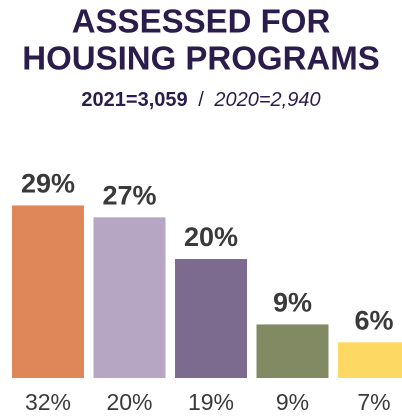 The height and width of the screenshot is (418, 402). Describe the element at coordinates (266, 100) in the screenshot. I see `subtitle-part: 2020=2,940` at that location.